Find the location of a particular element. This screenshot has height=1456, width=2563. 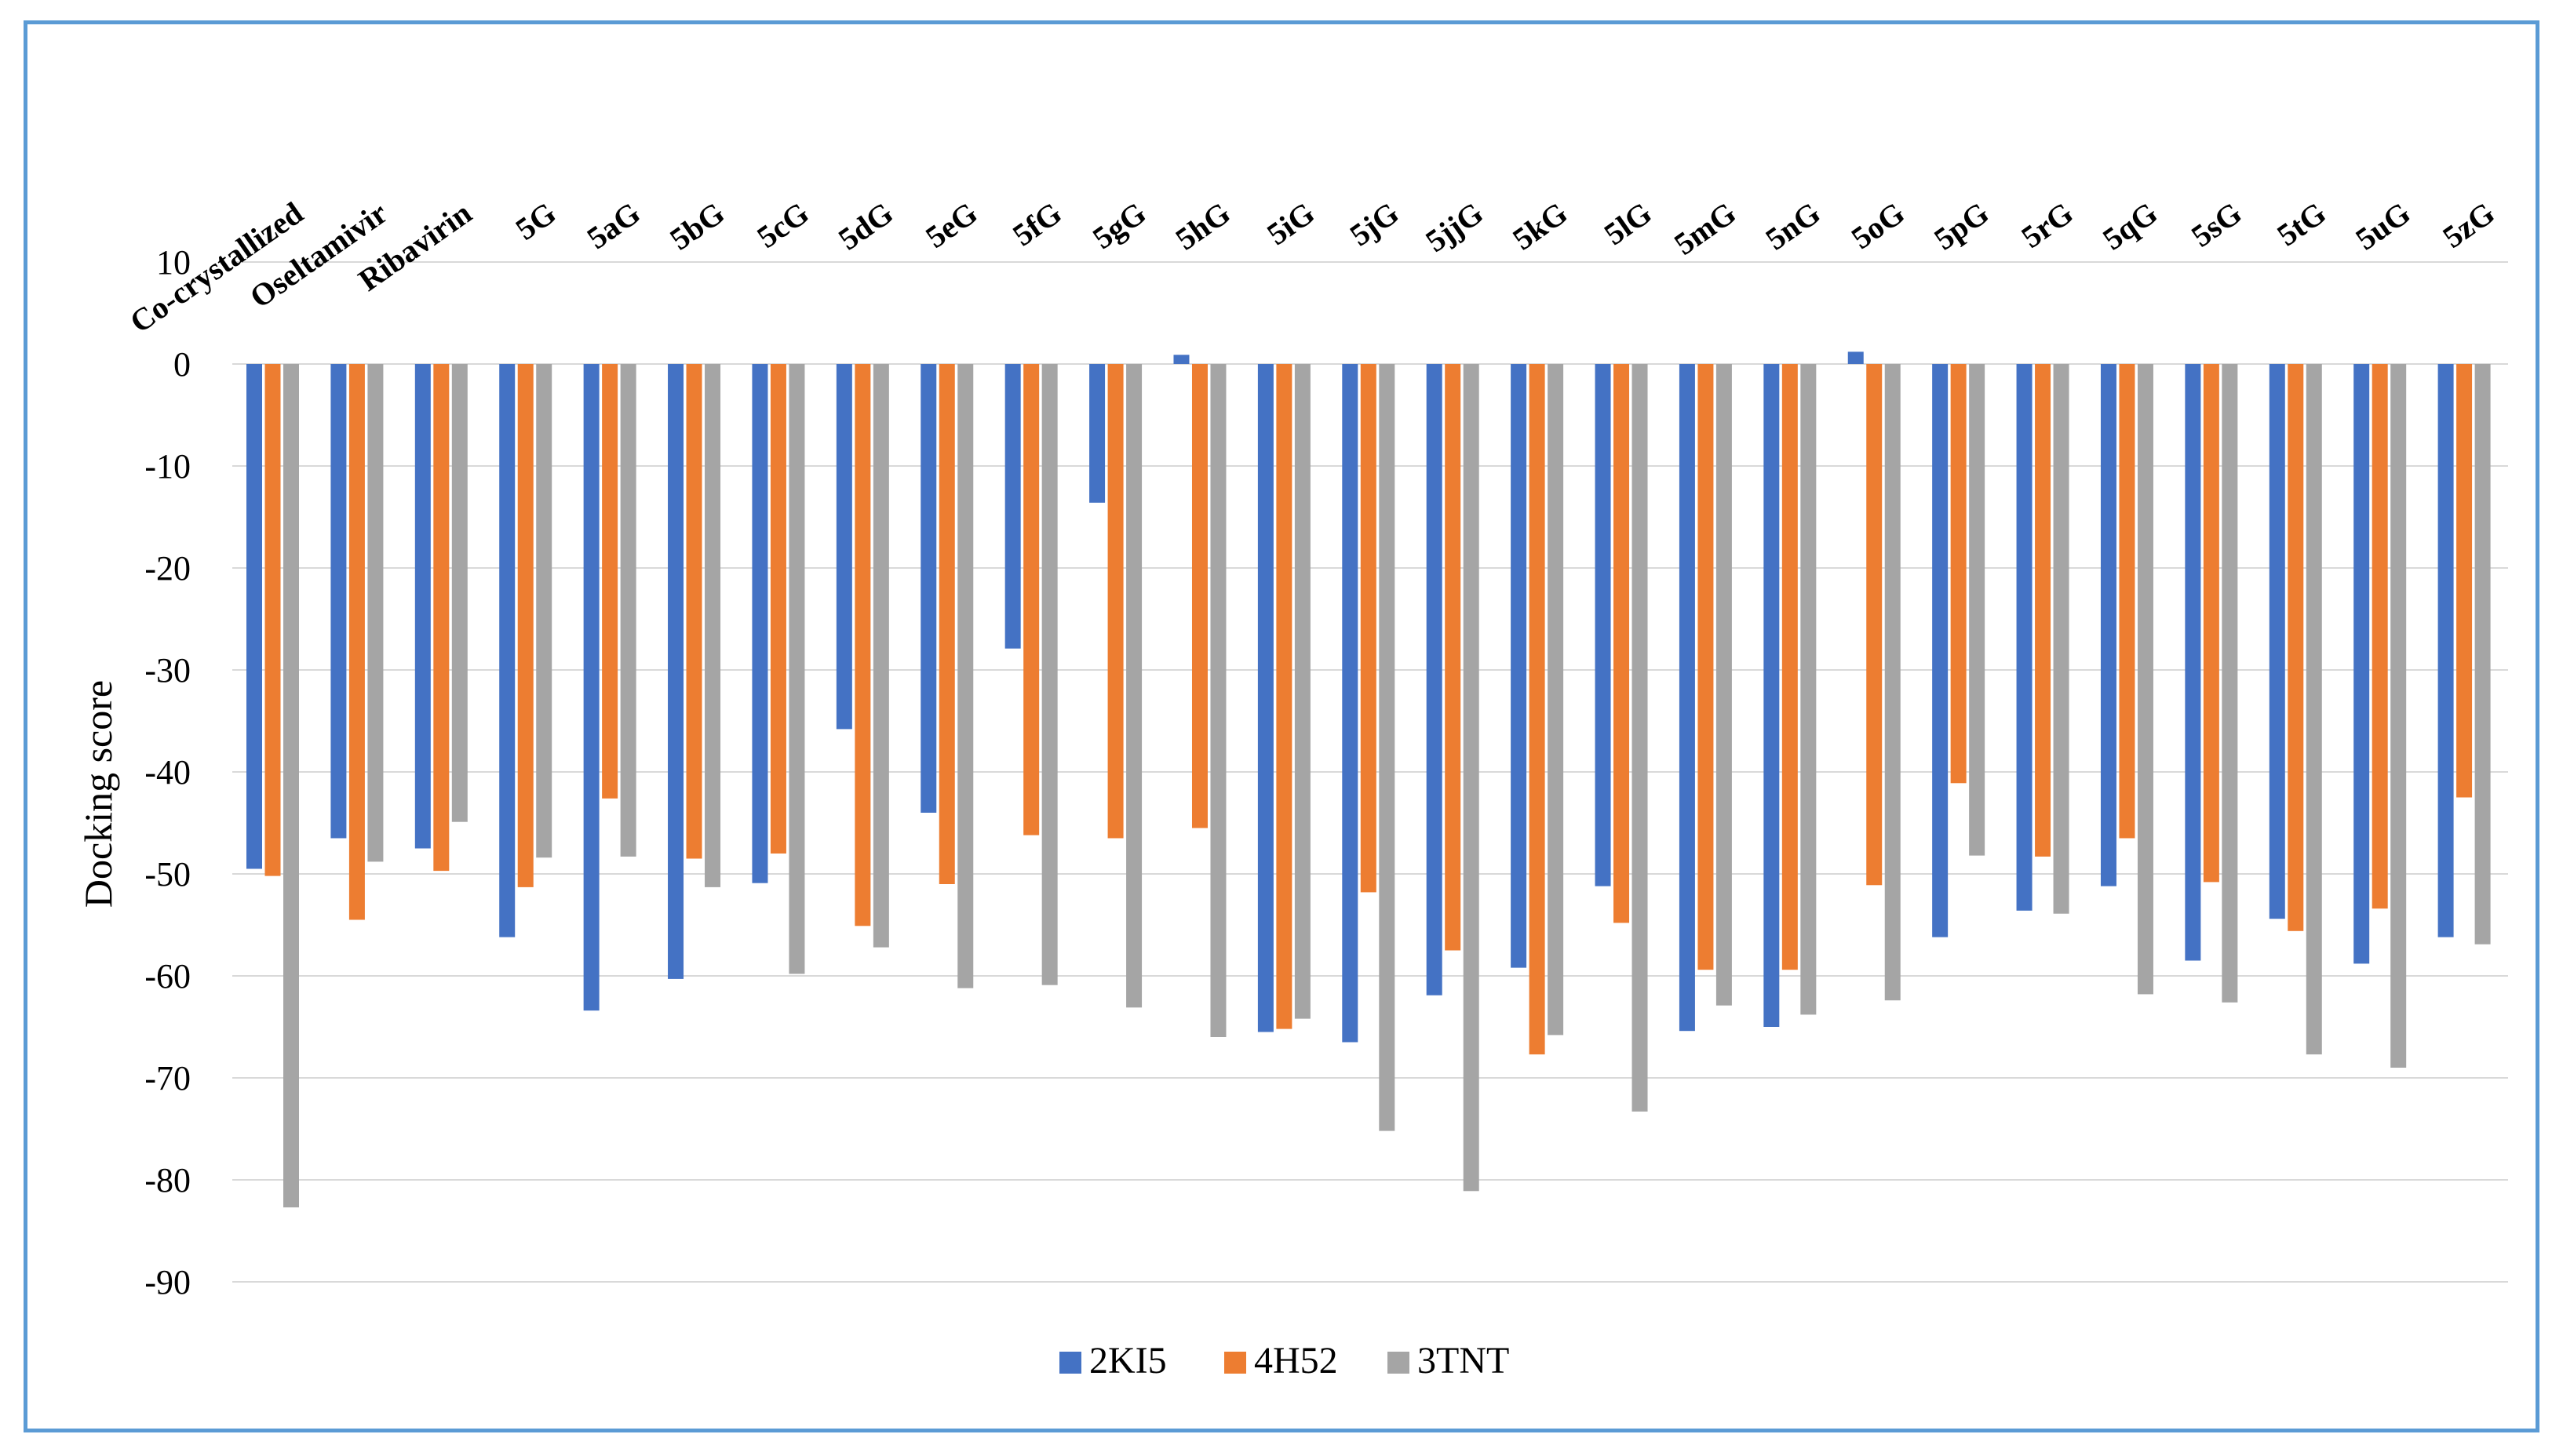

bar-2ki5-5g is located at coordinates (507, 650).